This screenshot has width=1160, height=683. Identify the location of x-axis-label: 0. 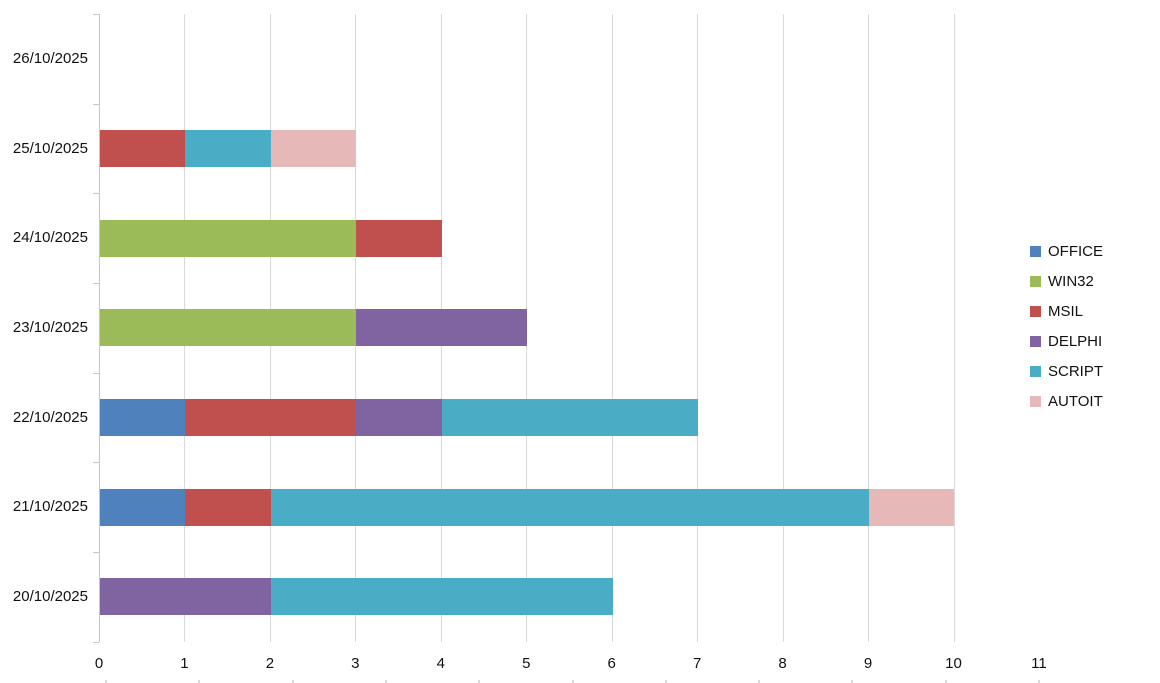
(99, 663).